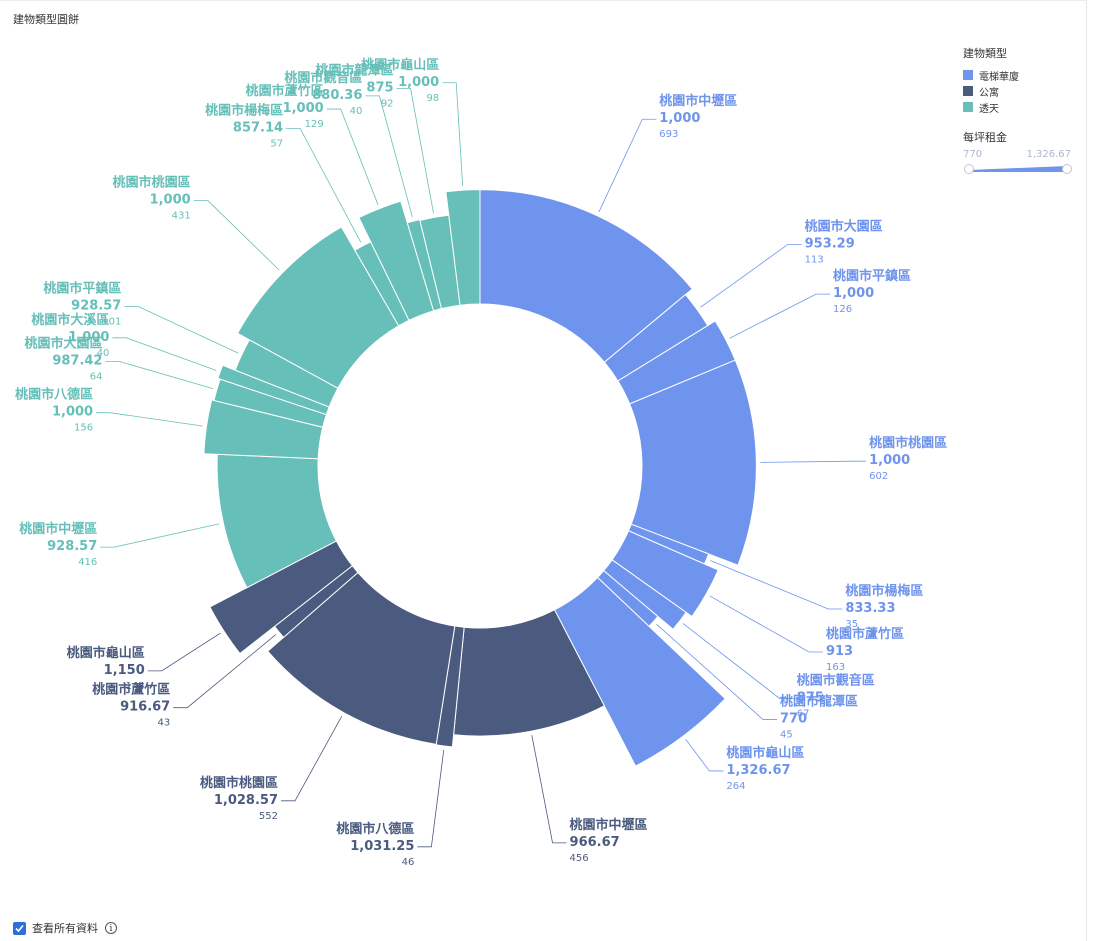 Image resolution: width=1094 pixels, height=941 pixels. What do you see at coordinates (1067, 169) in the screenshot?
I see `slider-max-handle` at bounding box center [1067, 169].